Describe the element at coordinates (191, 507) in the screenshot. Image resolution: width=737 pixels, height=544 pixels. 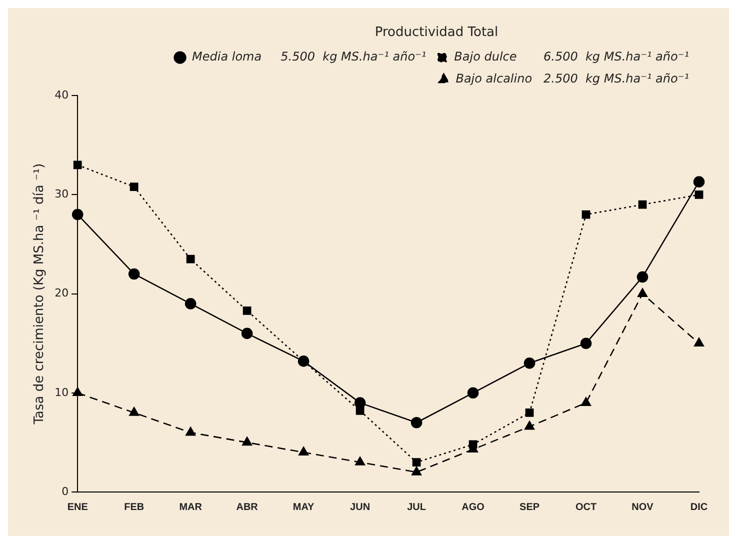
I see `x-tick-label: MAR` at that location.